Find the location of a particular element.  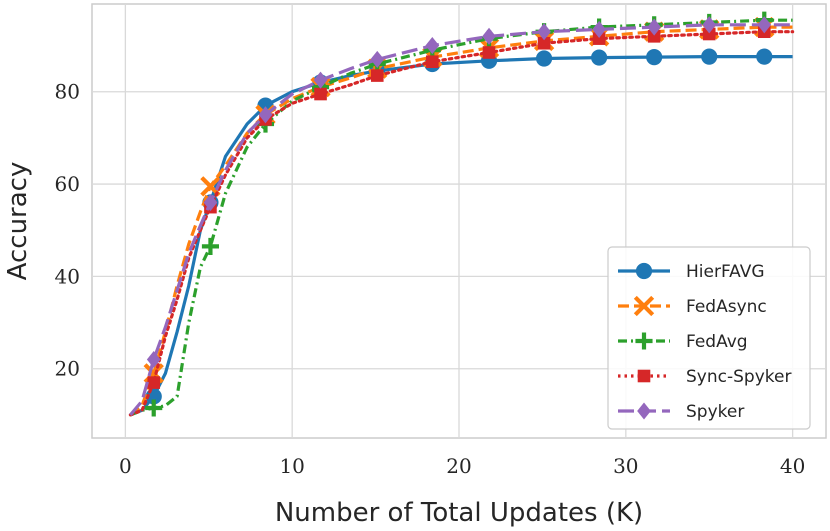

legend-label: HierFAVG is located at coordinates (725, 272).